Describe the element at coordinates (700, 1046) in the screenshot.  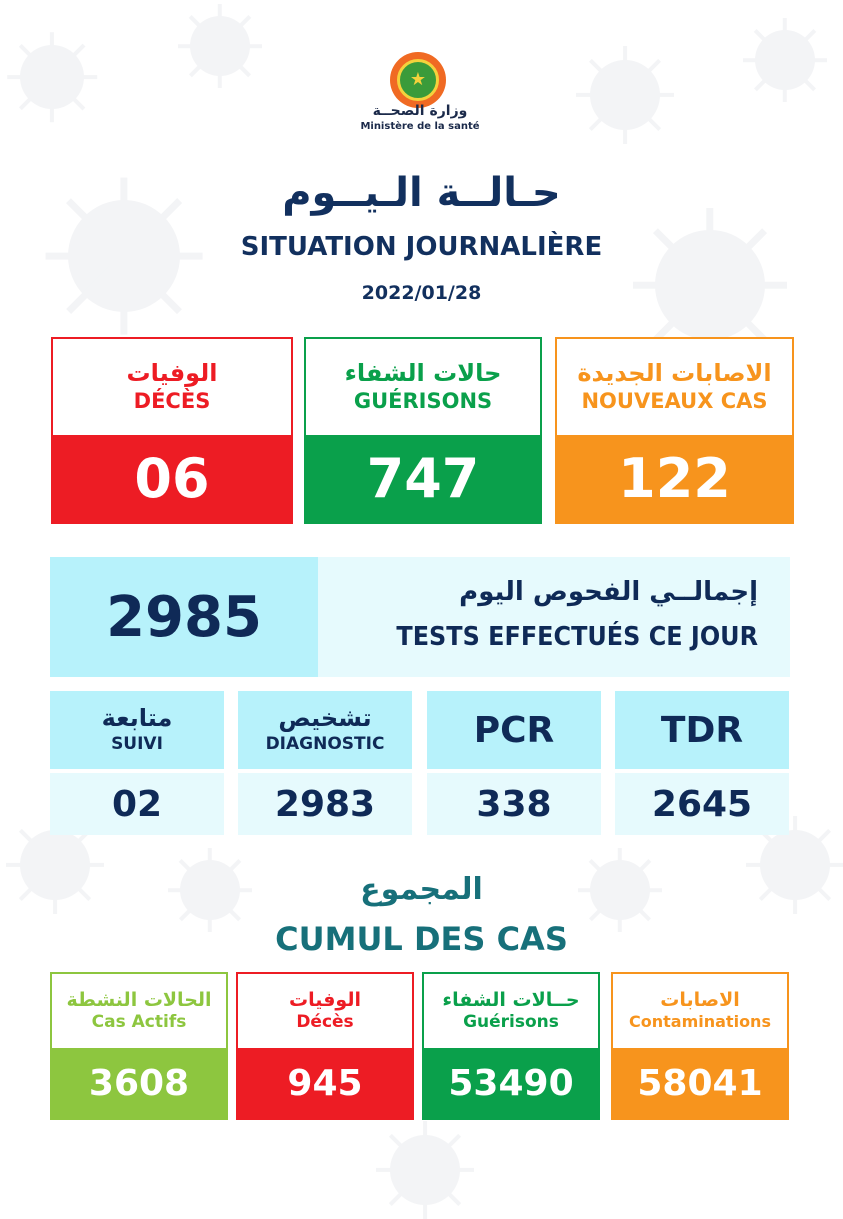
I see `cumul-contaminations-card: الاصابات Contaminations 58041` at that location.